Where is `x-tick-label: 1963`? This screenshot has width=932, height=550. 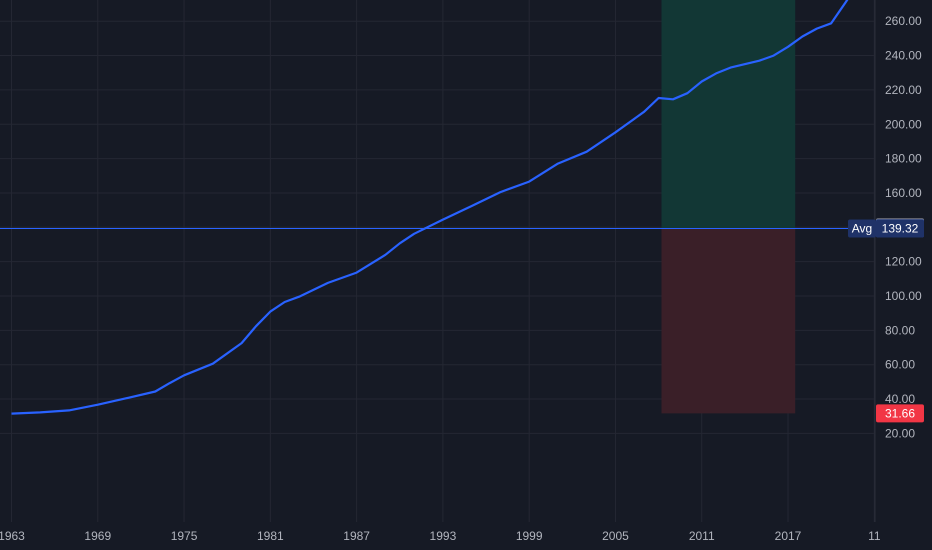
x-tick-label: 1963 is located at coordinates (12, 536).